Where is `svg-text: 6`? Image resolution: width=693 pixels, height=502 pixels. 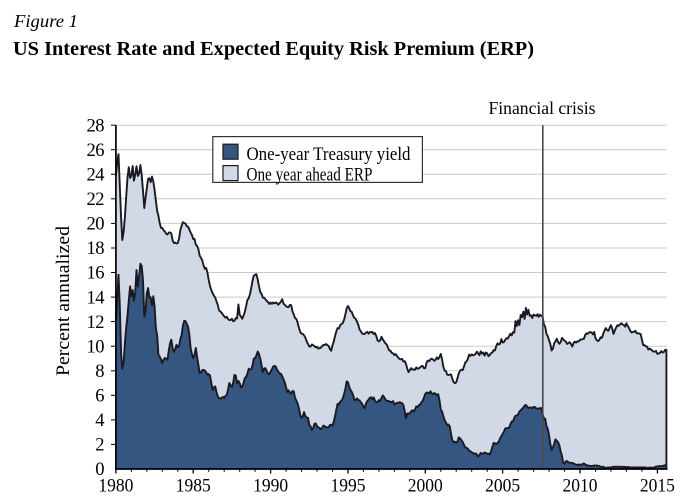 svg-text: 6 is located at coordinates (99, 397).